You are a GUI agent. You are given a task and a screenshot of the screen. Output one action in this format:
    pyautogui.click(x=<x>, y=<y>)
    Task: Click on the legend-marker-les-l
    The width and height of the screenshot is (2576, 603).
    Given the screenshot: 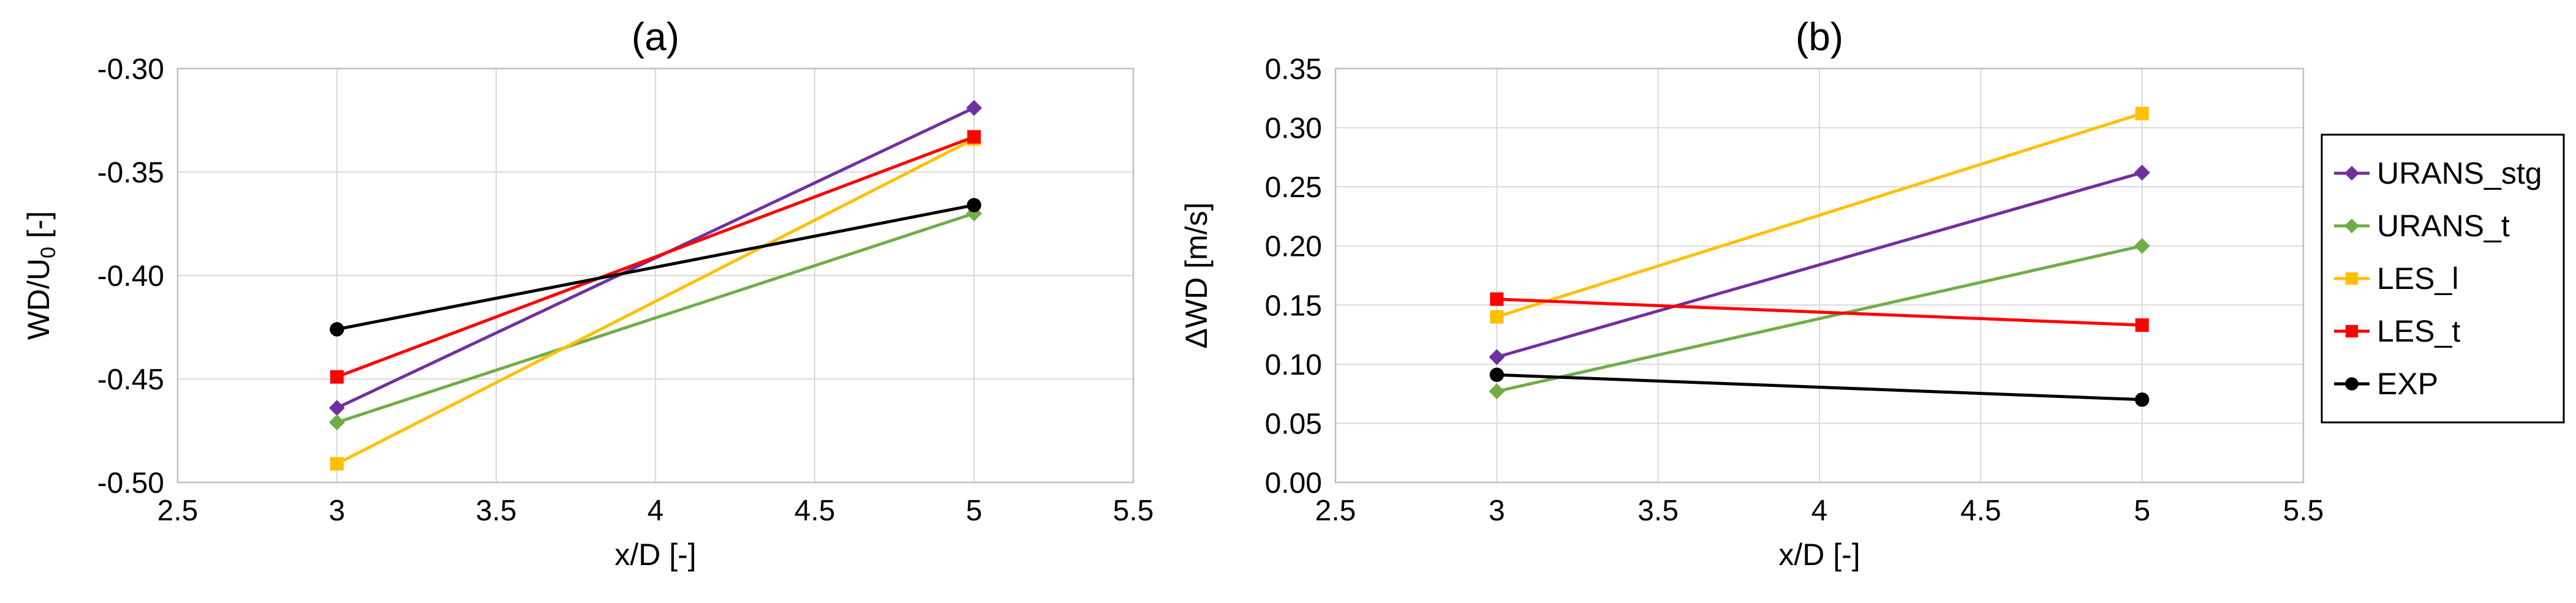 What is the action you would take?
    pyautogui.click(x=2352, y=278)
    